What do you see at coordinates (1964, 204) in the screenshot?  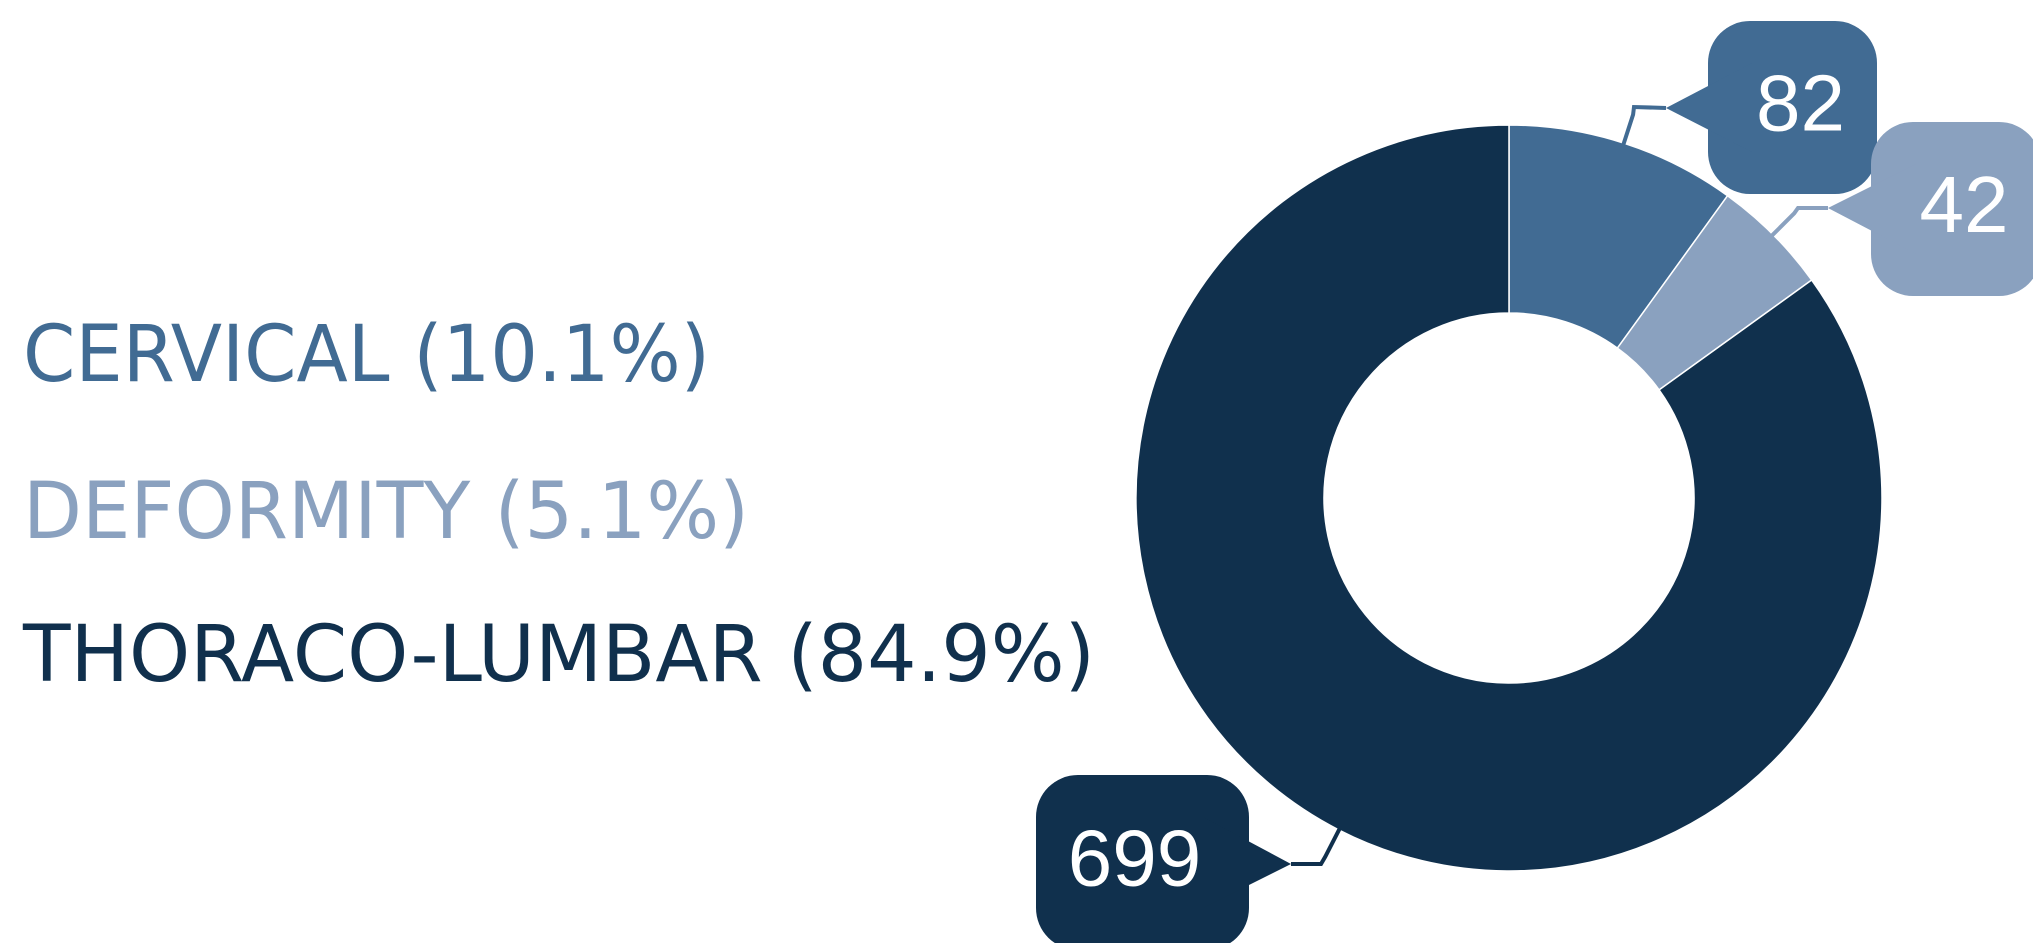 I see `data-label: 42` at bounding box center [1964, 204].